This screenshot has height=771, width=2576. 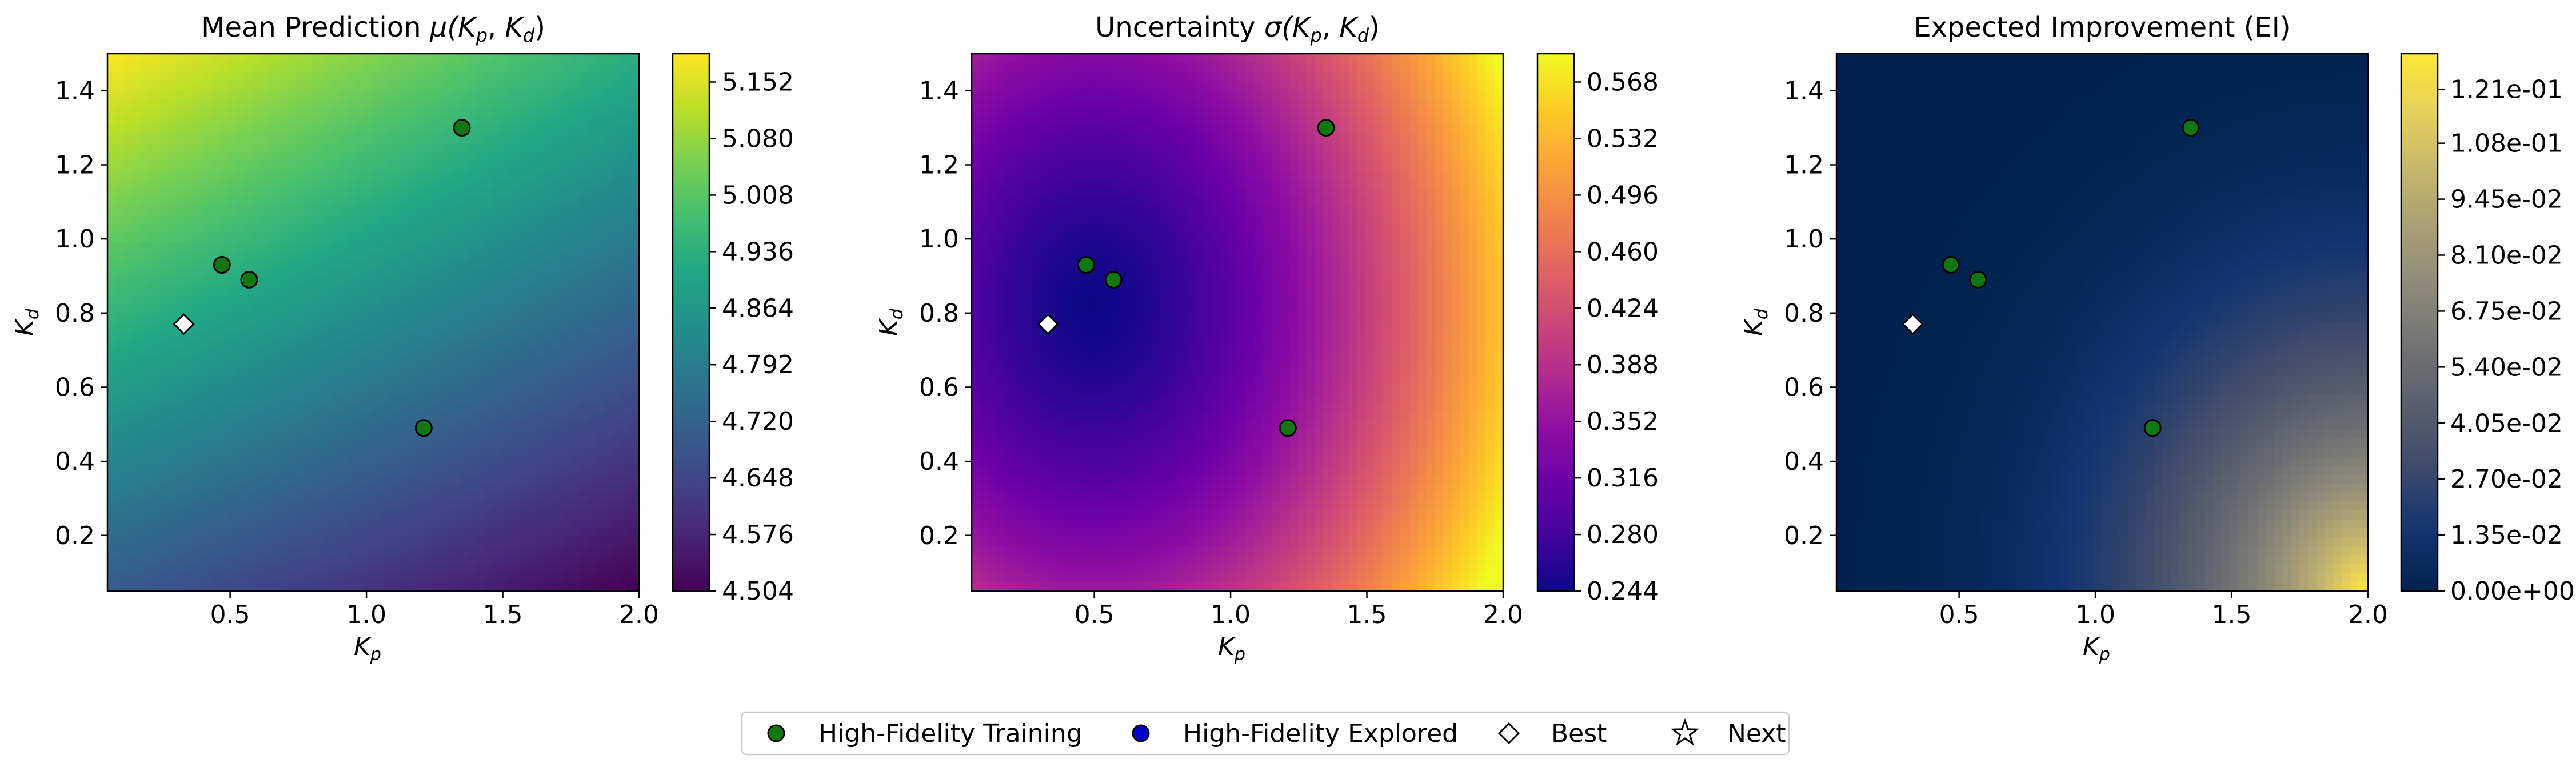 I want to click on legend-label: Best, so click(x=1579, y=733).